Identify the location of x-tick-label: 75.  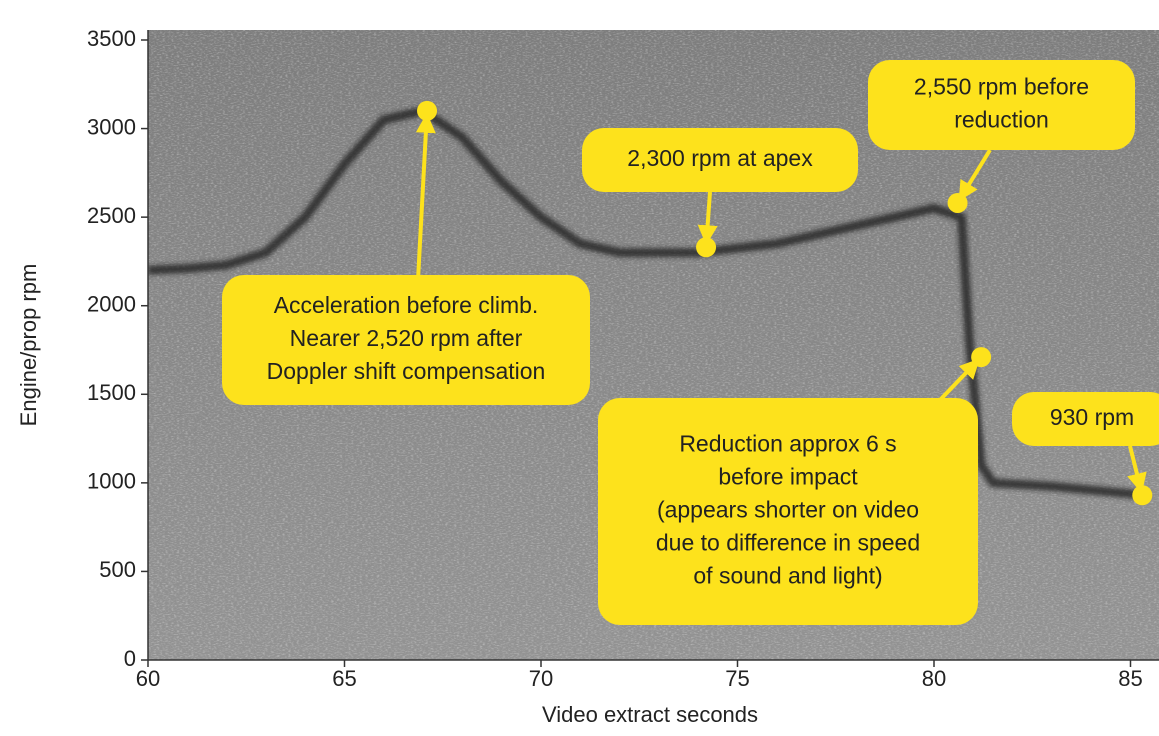
(737, 678).